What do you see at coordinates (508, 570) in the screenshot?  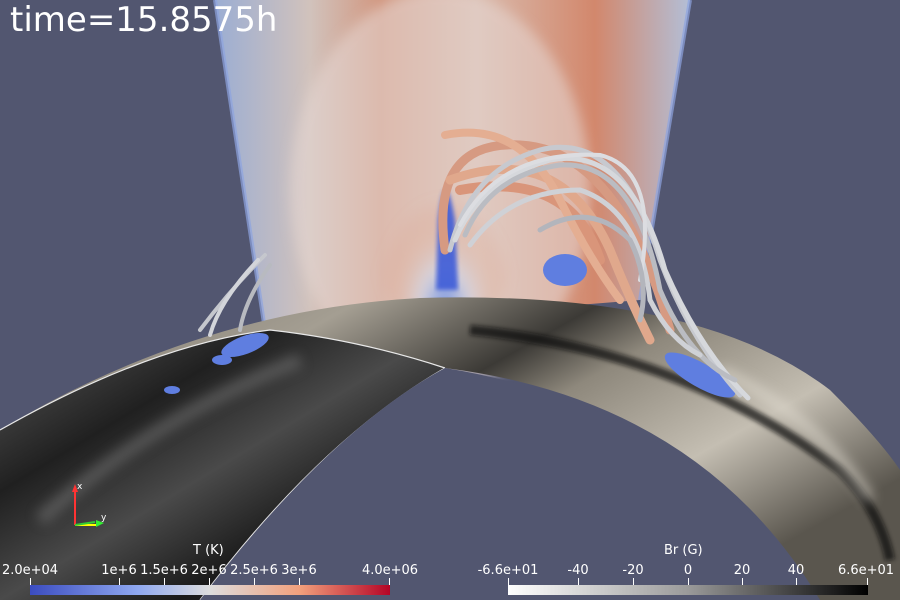 I see `br-tick: -6.6e+01` at bounding box center [508, 570].